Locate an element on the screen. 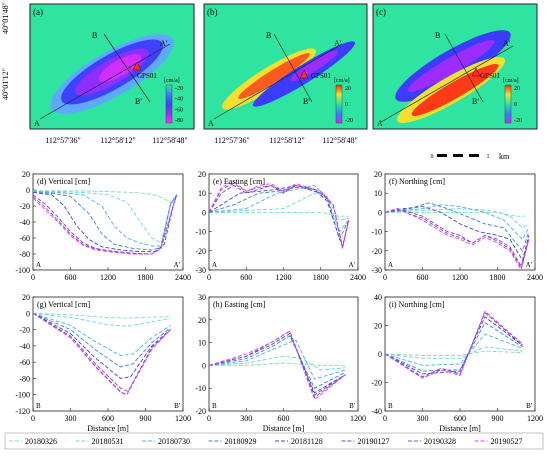 Image resolution: width=550 pixels, height=459 pixels. map-b-gps-marker is located at coordinates (304, 74).